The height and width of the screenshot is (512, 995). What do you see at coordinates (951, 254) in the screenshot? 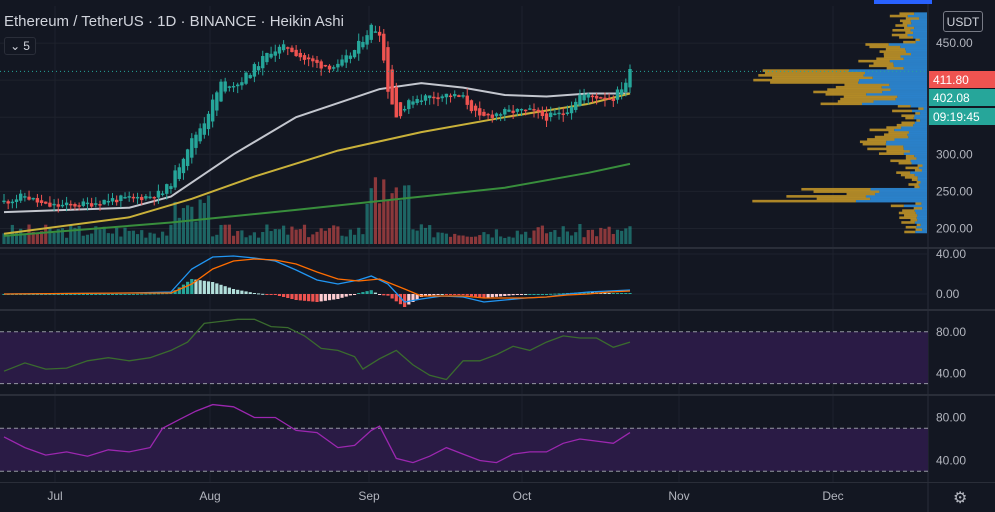
I see `macd-axis-tick: 40.00` at bounding box center [951, 254].